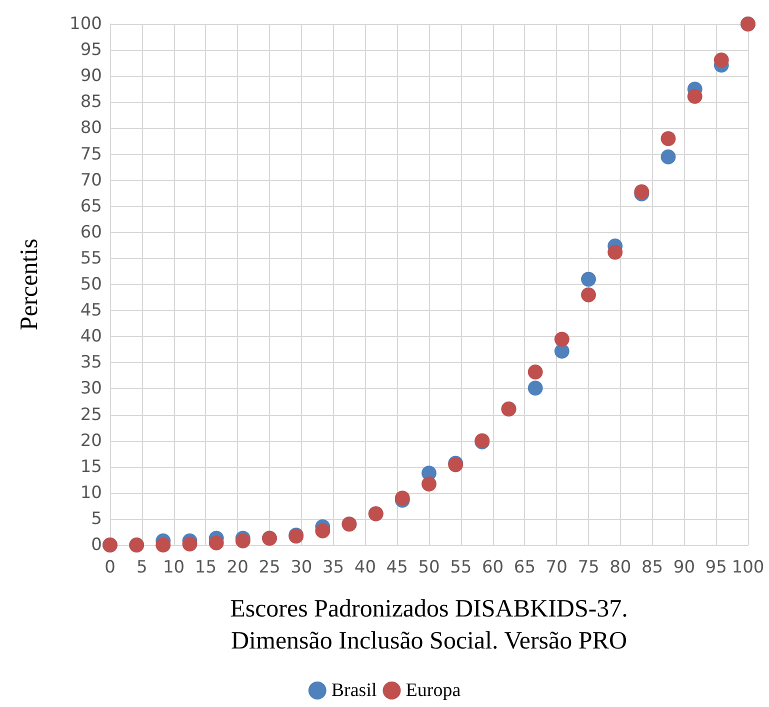  What do you see at coordinates (237, 568) in the screenshot?
I see `x-tick-label: 20` at bounding box center [237, 568].